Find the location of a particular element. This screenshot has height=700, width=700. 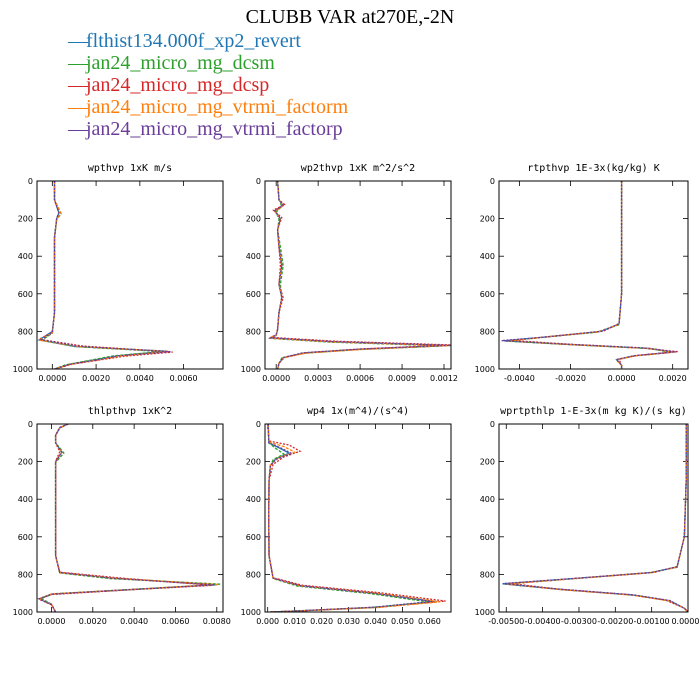

x-tick-label: 0.000 is located at coordinates (267, 621).